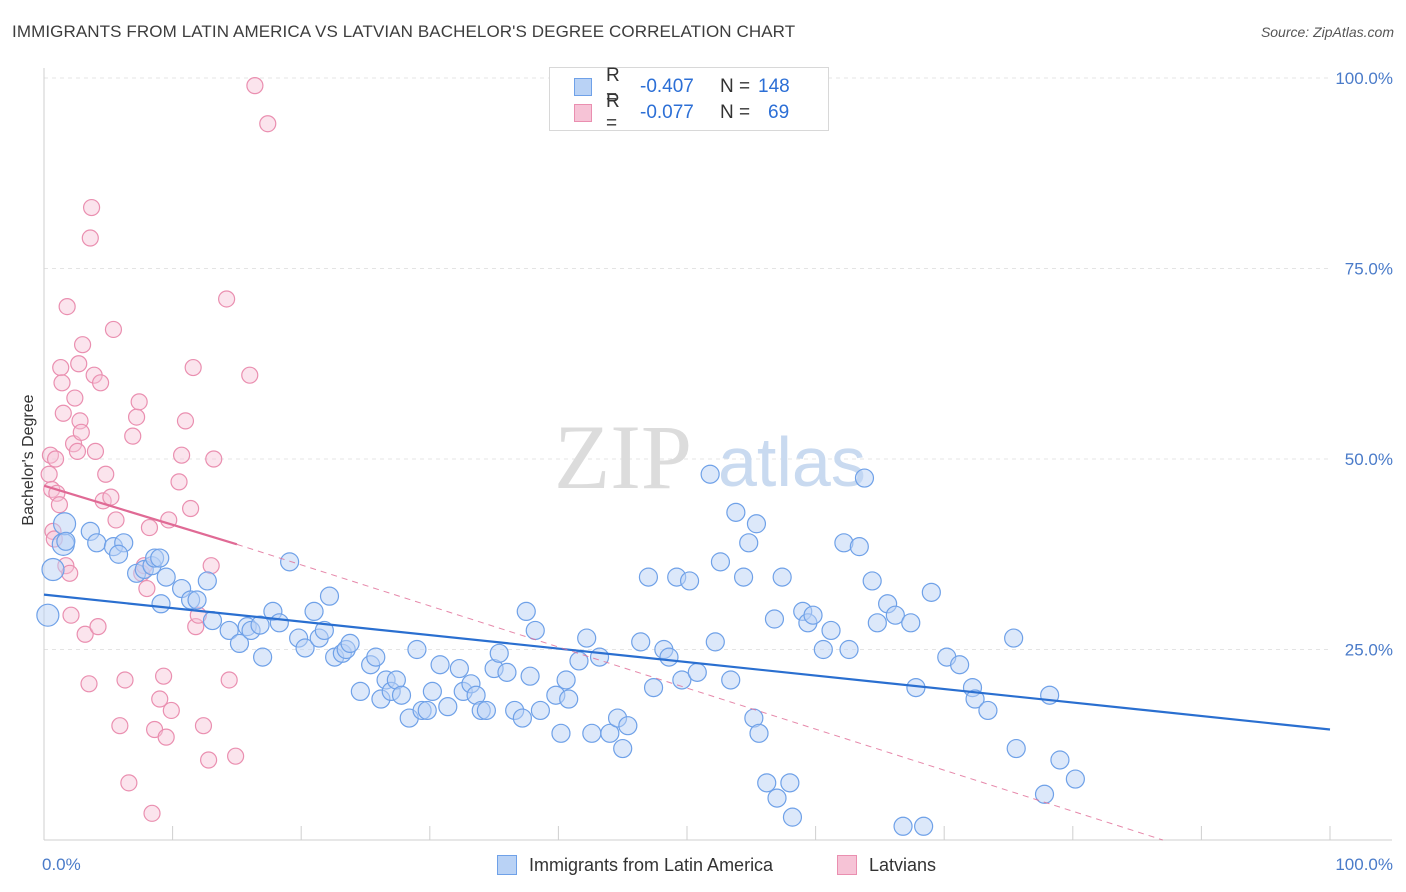  I want to click on bottom-legend-blue: Immigrants from Latin America, so click(635, 865).